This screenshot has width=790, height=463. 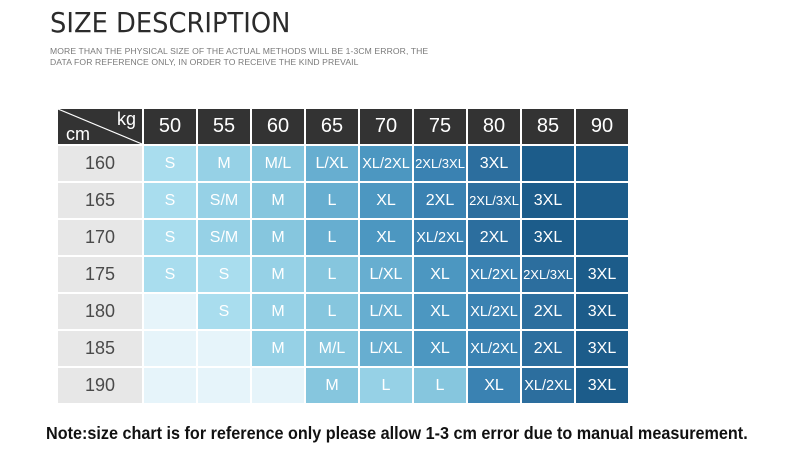 I want to click on height-label: 165, so click(x=100, y=200).